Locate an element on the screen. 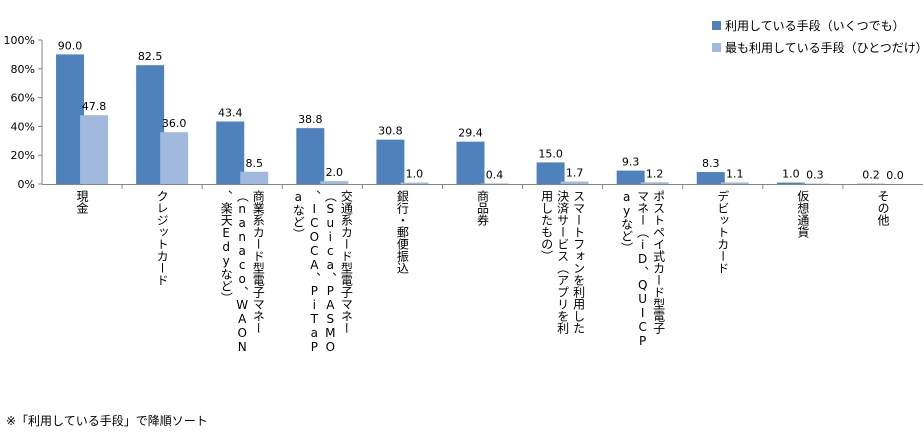 The width and height of the screenshot is (923, 433). category-label: クレジットカード is located at coordinates (162, 238).